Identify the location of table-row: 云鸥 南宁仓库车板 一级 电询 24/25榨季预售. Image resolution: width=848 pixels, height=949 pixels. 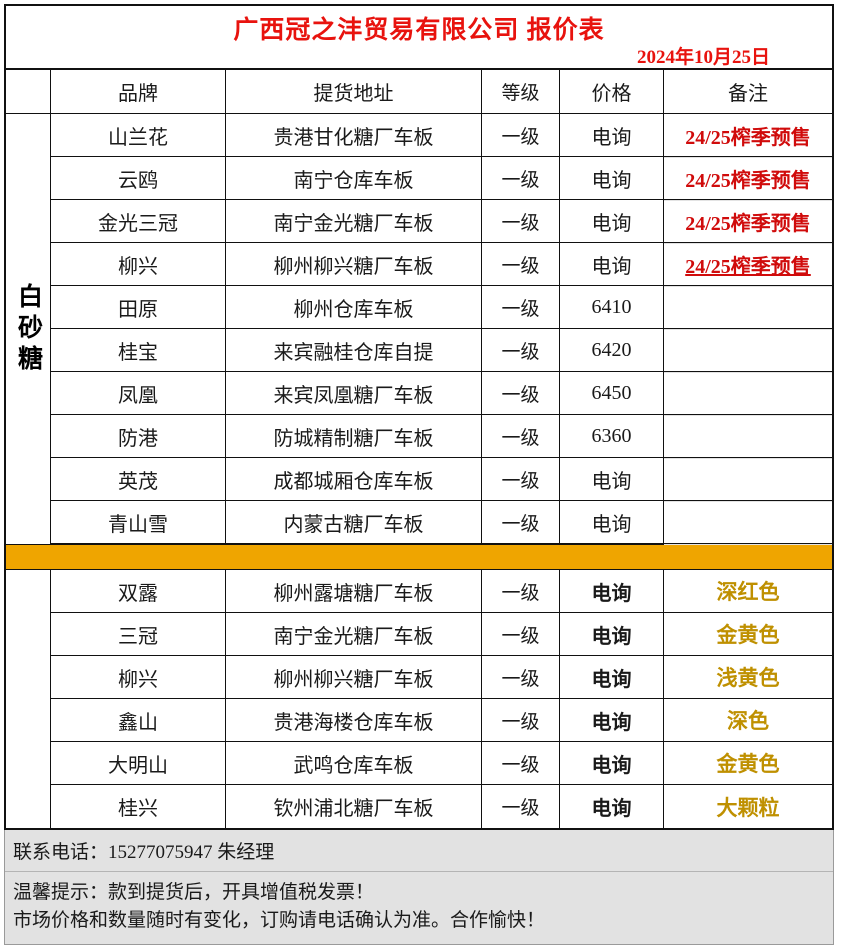
(441, 179).